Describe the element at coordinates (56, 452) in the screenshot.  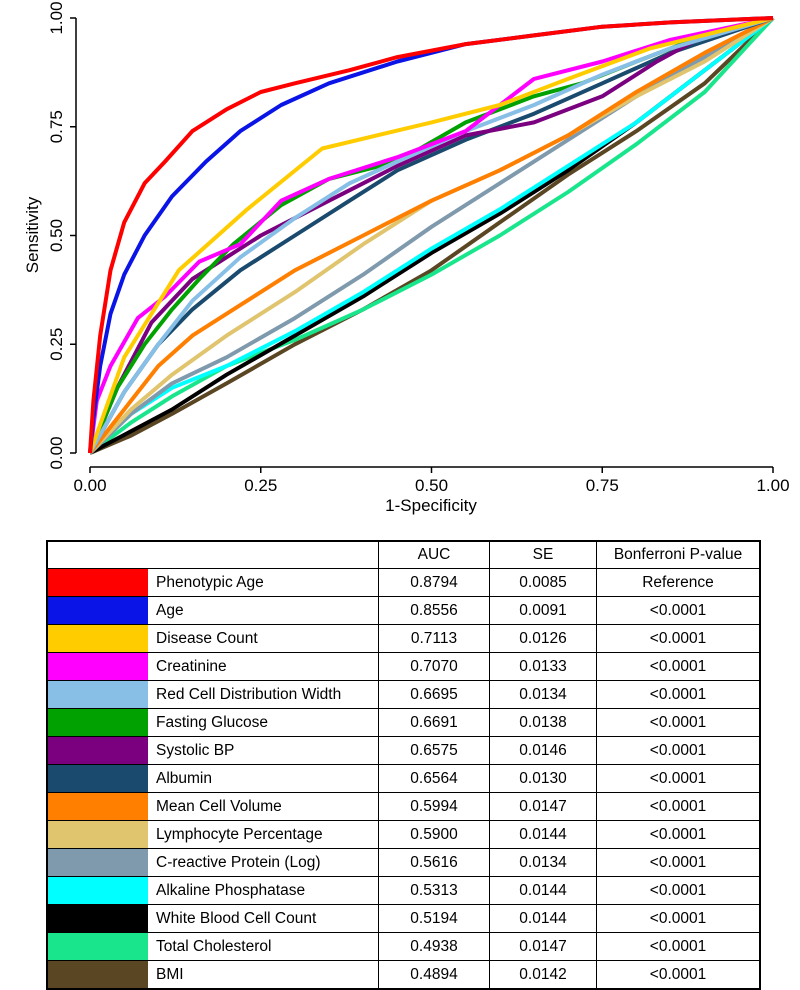
I see `y-tick-label: 0.00` at that location.